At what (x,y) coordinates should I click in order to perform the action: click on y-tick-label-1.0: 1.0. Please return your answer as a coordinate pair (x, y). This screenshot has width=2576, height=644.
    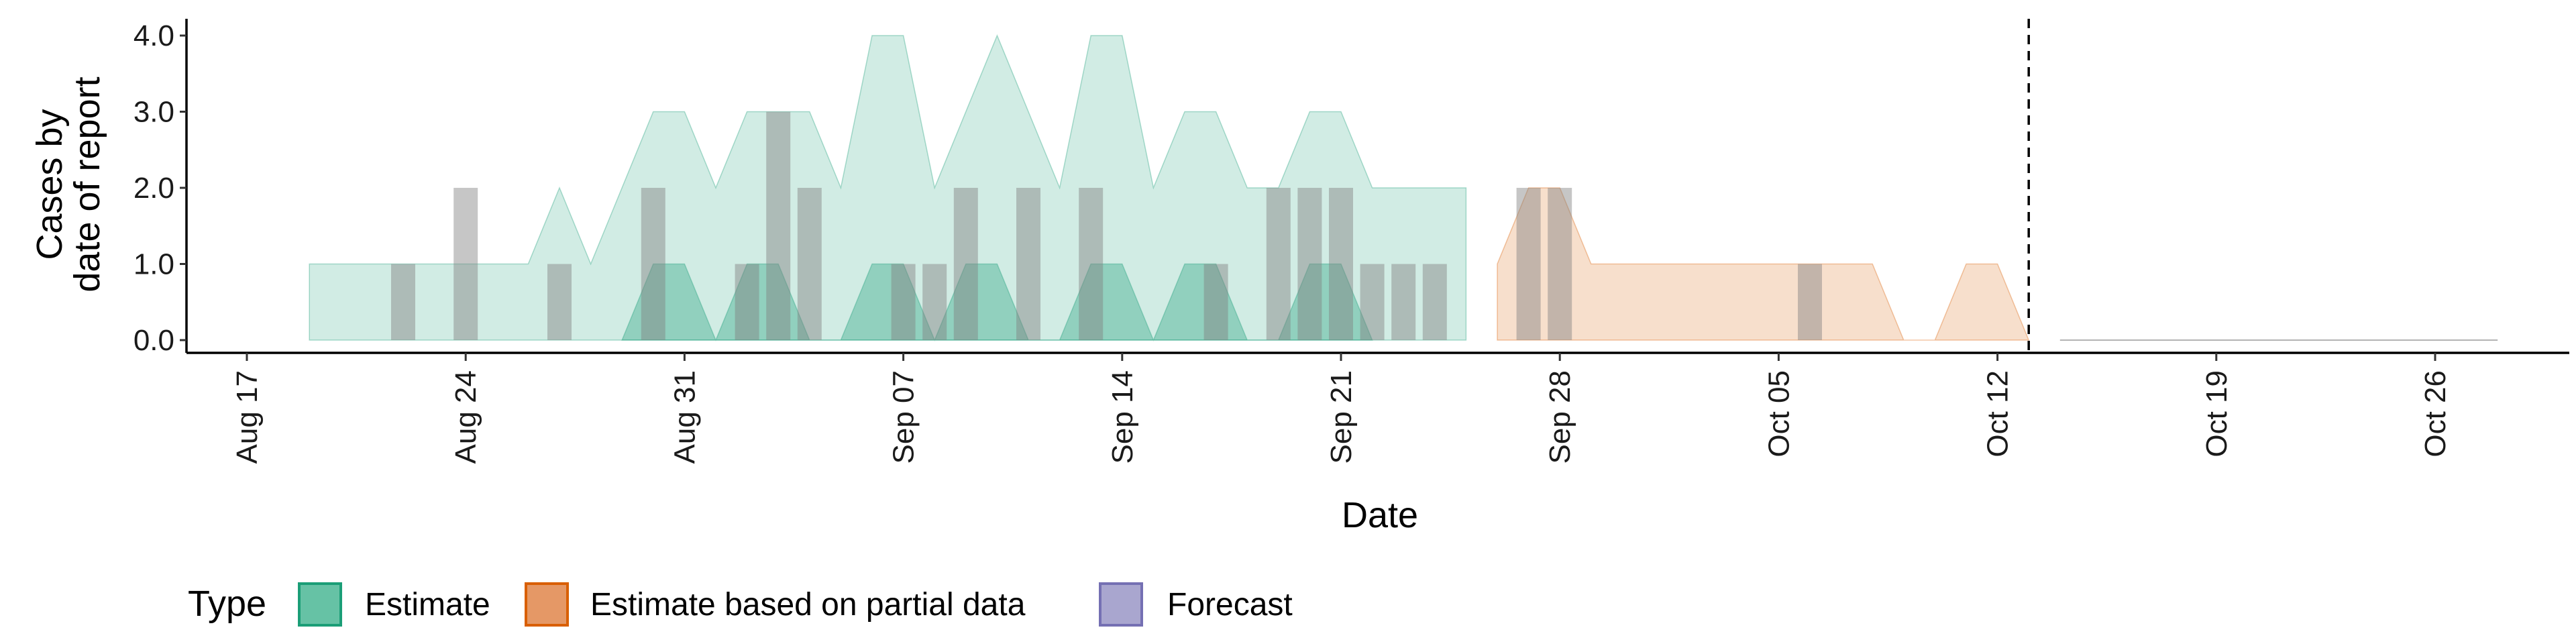
    Looking at the image, I should click on (153, 264).